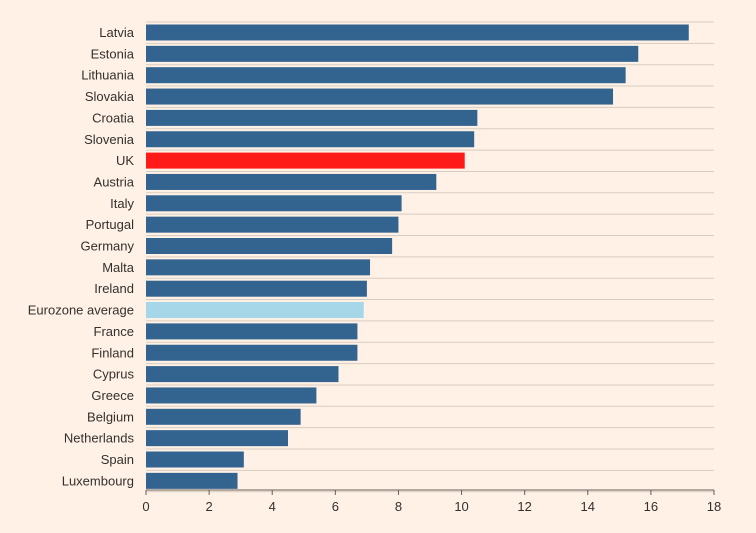 This screenshot has width=756, height=533. Describe the element at coordinates (651, 506) in the screenshot. I see `x-tick-label: 16` at that location.